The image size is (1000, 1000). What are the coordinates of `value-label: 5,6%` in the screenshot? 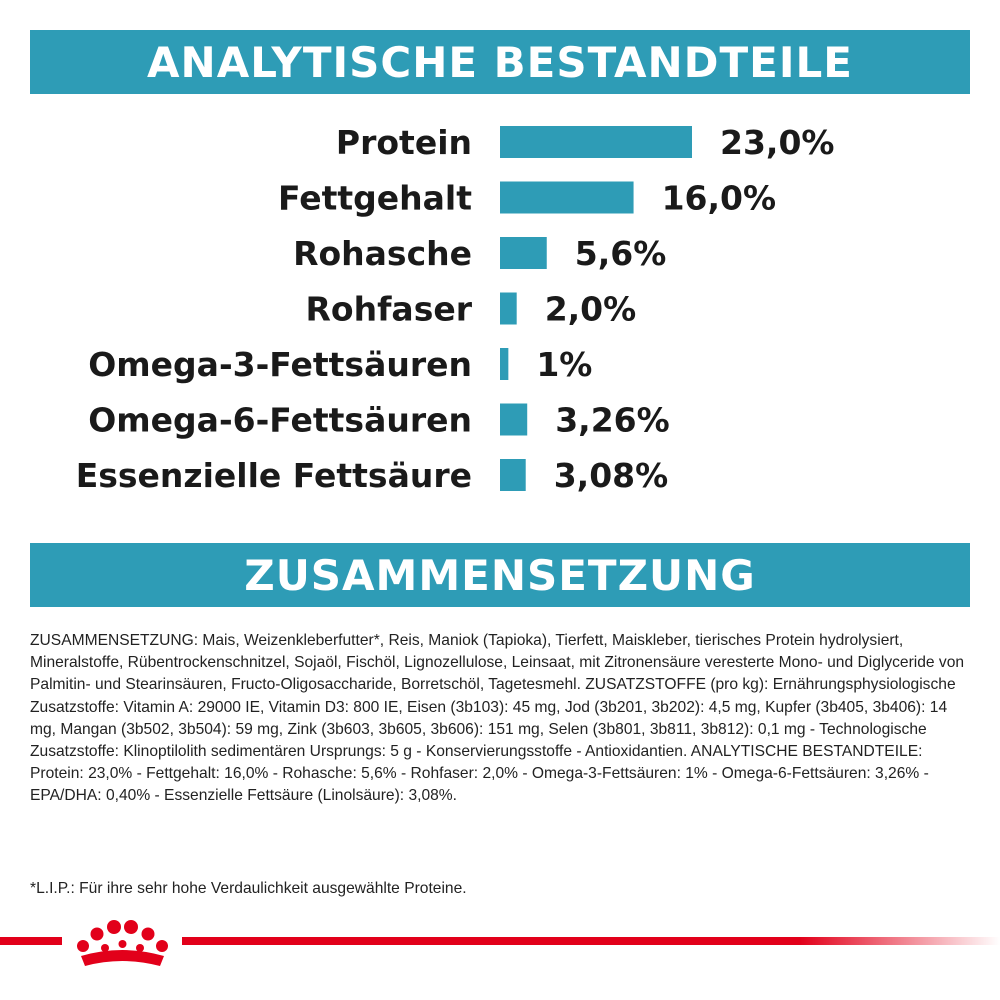 It's located at (621, 253).